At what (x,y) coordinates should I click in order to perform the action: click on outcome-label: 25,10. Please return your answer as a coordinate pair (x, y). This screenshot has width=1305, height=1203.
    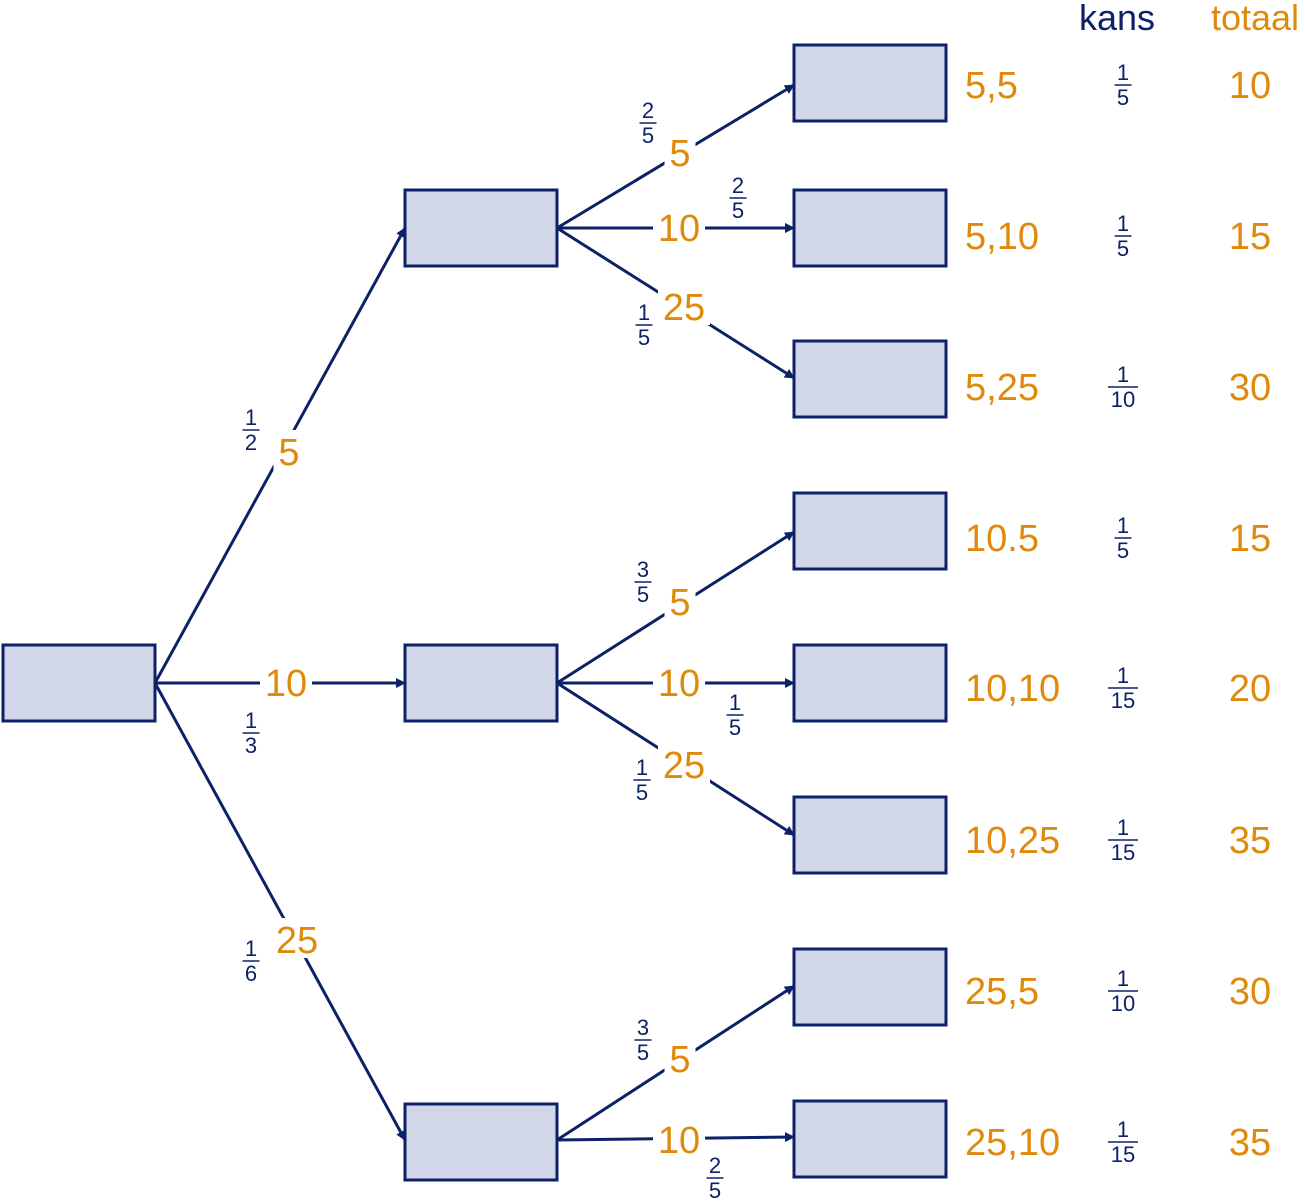
    Looking at the image, I should click on (1012, 1143).